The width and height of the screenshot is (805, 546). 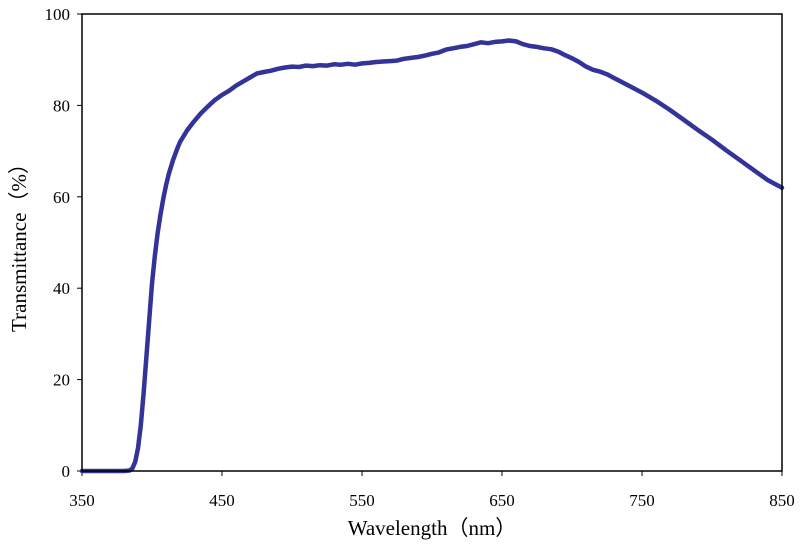 What do you see at coordinates (66, 471) in the screenshot?
I see `y-tick-label: 0` at bounding box center [66, 471].